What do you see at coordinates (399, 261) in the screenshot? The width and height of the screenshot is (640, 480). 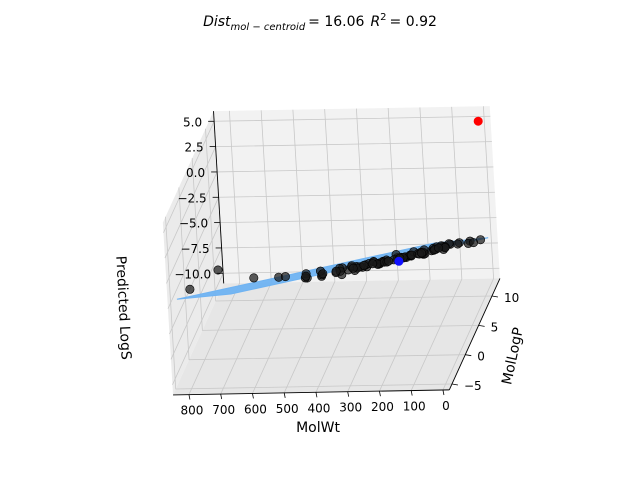 I see `centroid-point` at bounding box center [399, 261].